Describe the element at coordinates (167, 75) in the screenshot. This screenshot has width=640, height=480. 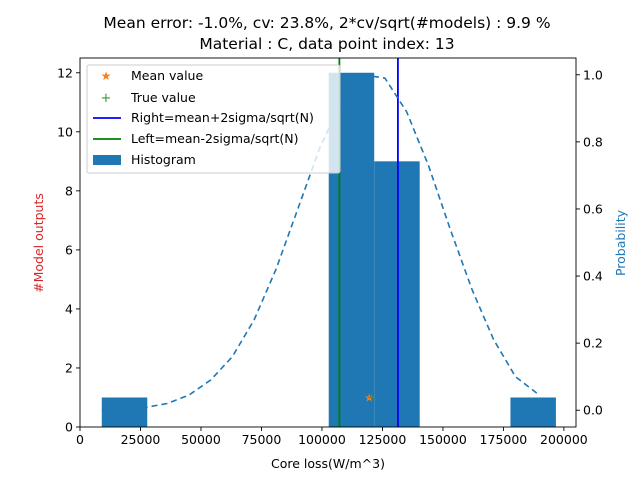
I see `legend-label-mean: Mean value` at that location.